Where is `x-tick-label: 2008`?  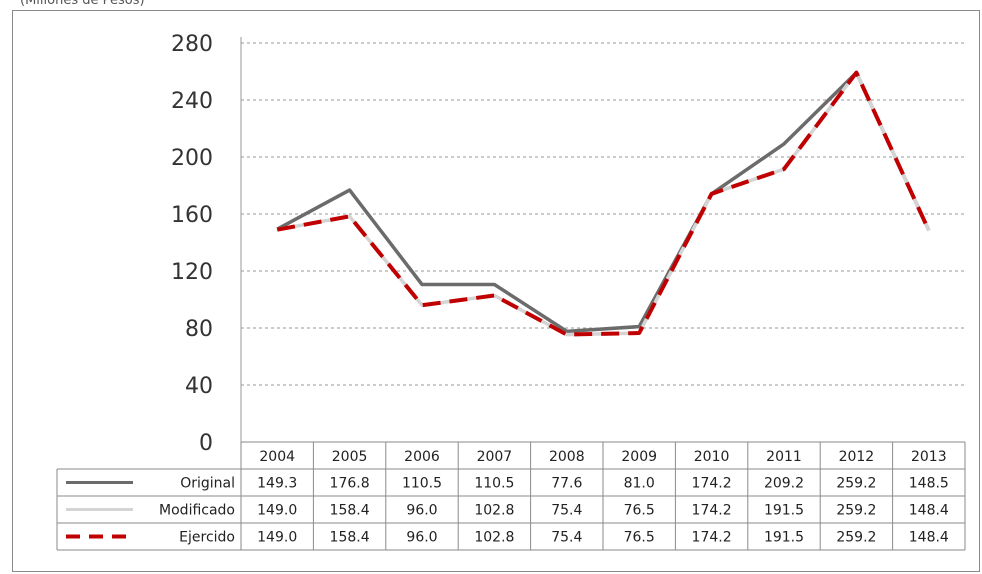
x-tick-label: 2008 is located at coordinates (567, 457).